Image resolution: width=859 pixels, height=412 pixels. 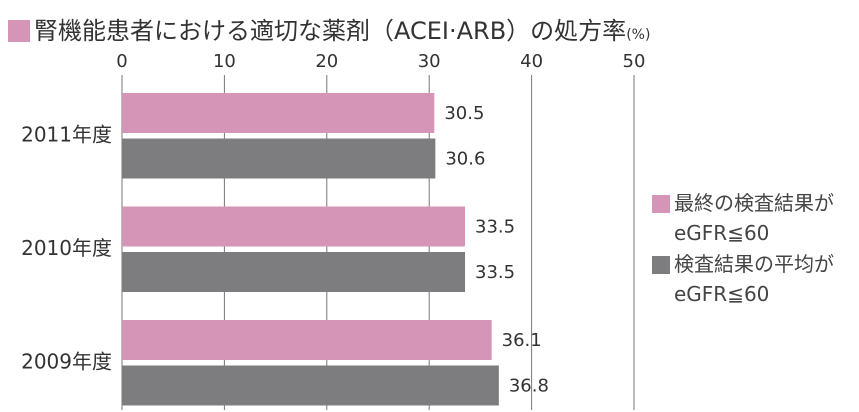 What do you see at coordinates (19, 31) in the screenshot?
I see `title-marker` at bounding box center [19, 31].